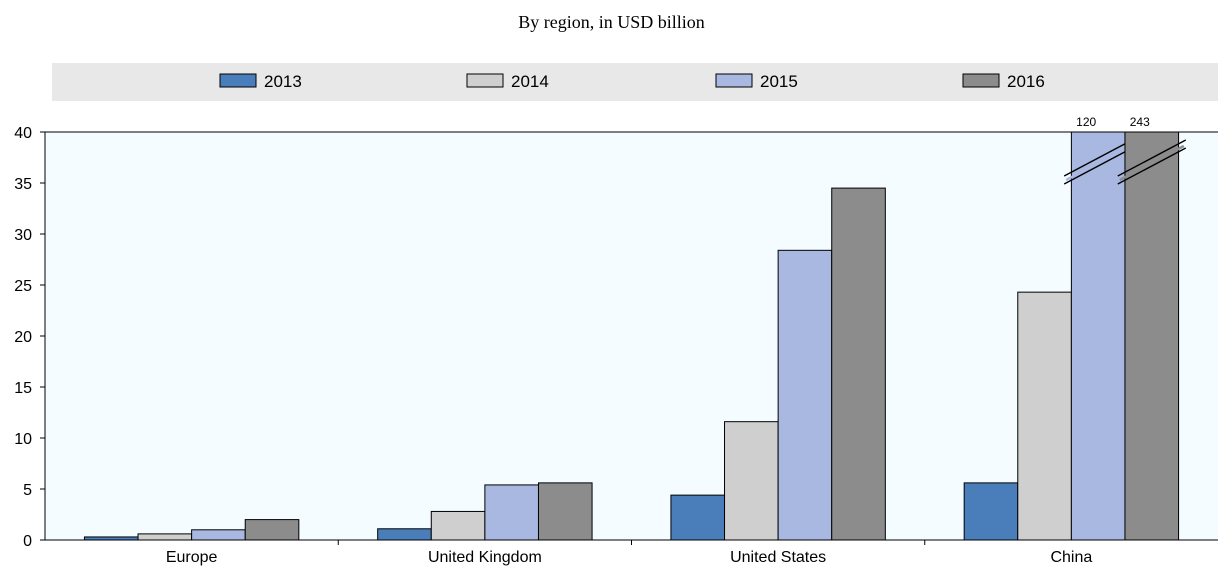  Describe the element at coordinates (734, 80) in the screenshot. I see `legend-swatch-2015` at that location.